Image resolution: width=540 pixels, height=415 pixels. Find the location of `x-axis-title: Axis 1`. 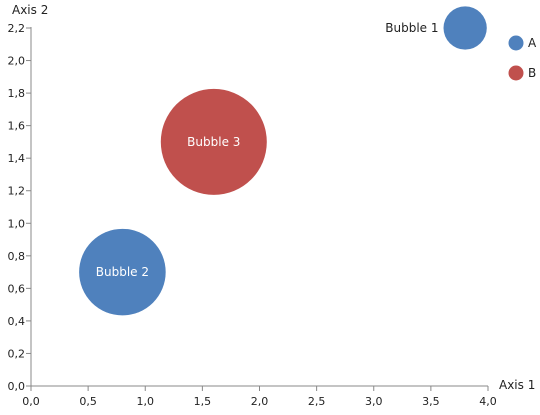

x-axis-title: Axis 1 is located at coordinates (517, 385).